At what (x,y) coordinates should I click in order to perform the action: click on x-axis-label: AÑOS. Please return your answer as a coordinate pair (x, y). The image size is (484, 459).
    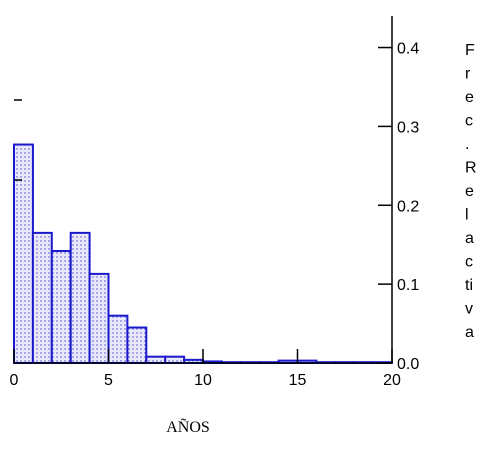
    Looking at the image, I should click on (188, 427).